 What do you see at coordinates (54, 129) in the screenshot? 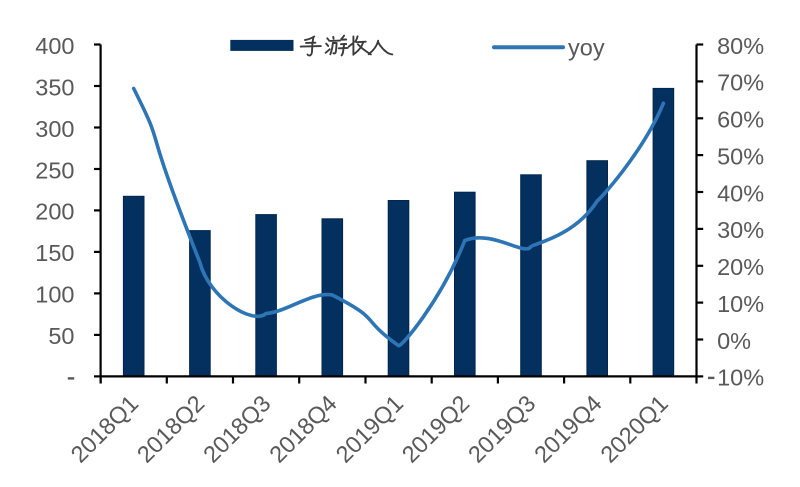
I see `svg-text: 300` at bounding box center [54, 129].